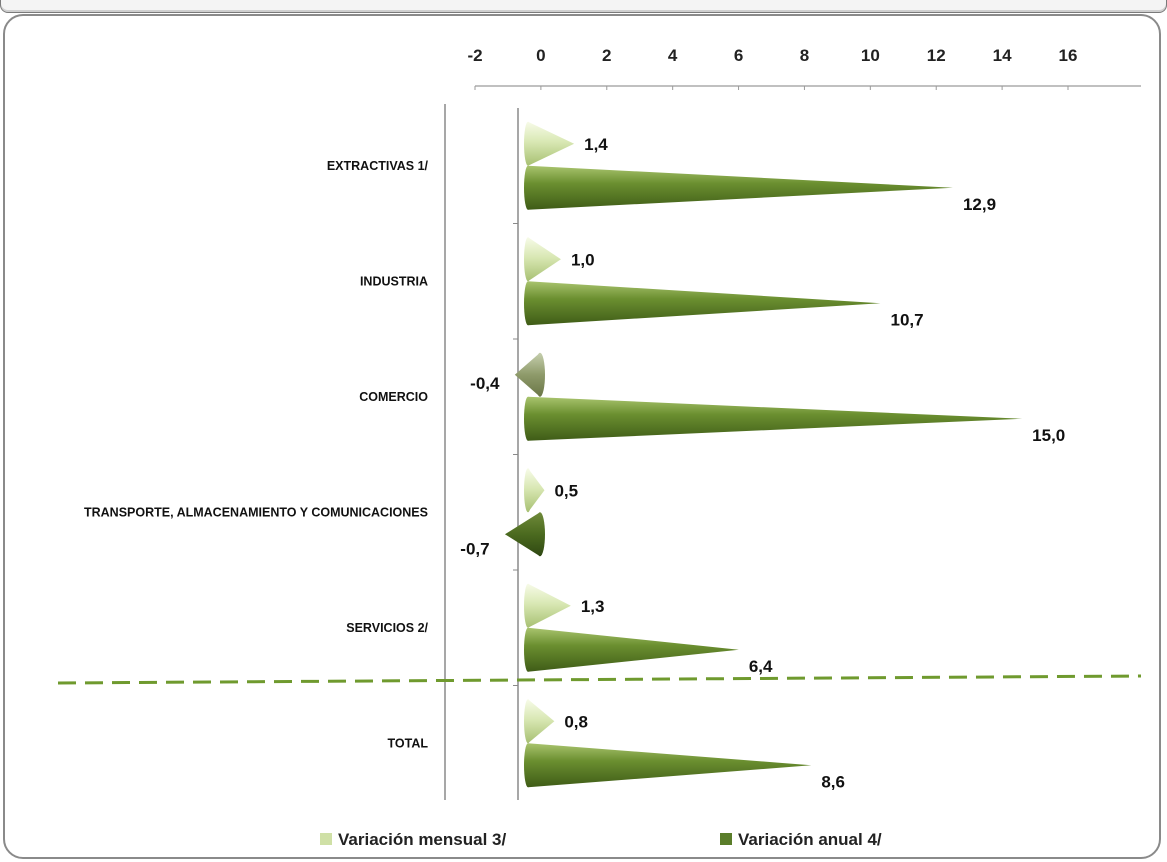 Image resolution: width=1167 pixels, height=862 pixels. Describe the element at coordinates (794, 420) in the screenshot. I see `cone-bar: 15,0` at that location.